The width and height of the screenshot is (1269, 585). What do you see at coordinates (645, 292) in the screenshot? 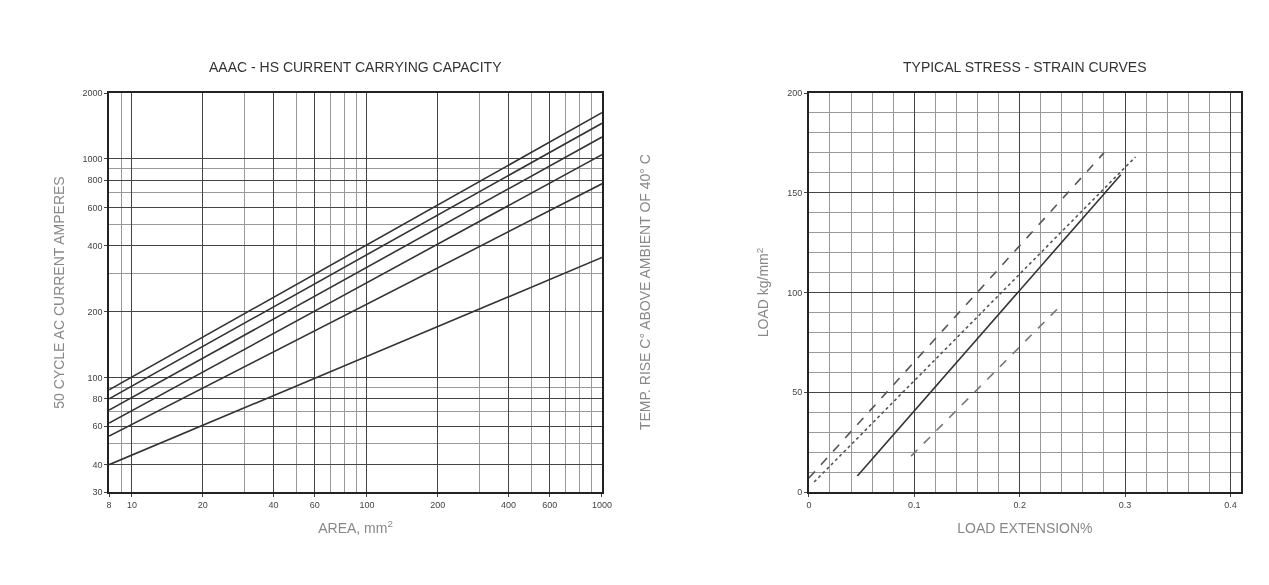
I see `y2-axis-title: TEMP. RISE C° ABOVE AMBIENT OF 40° C` at bounding box center [645, 292].